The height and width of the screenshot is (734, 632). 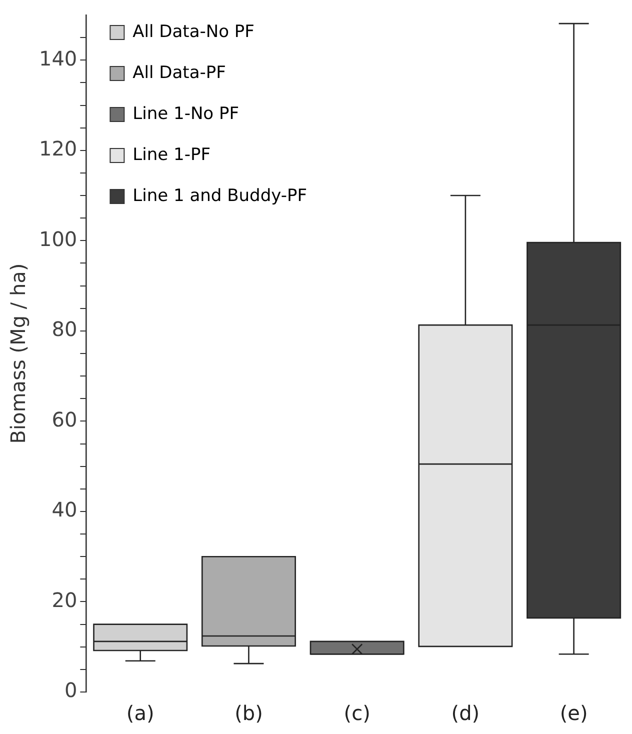 I want to click on legend-label: Line 1-No PF, so click(x=186, y=114).